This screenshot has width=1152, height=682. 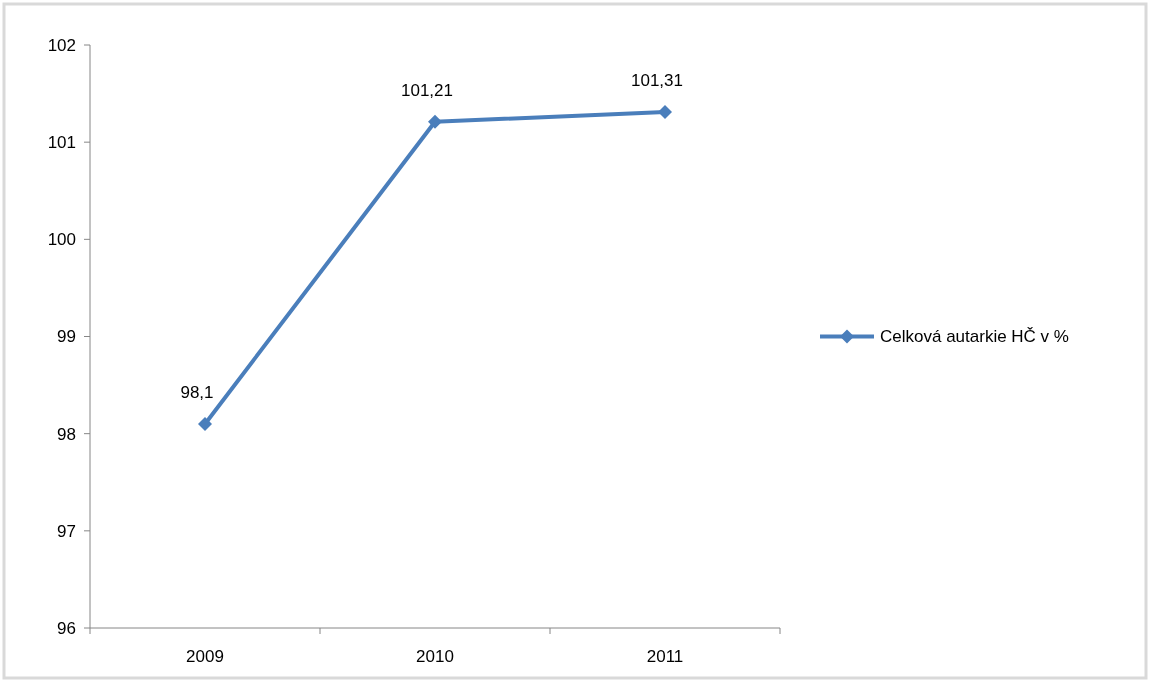 I want to click on data-label: 101,31, so click(x=657, y=81).